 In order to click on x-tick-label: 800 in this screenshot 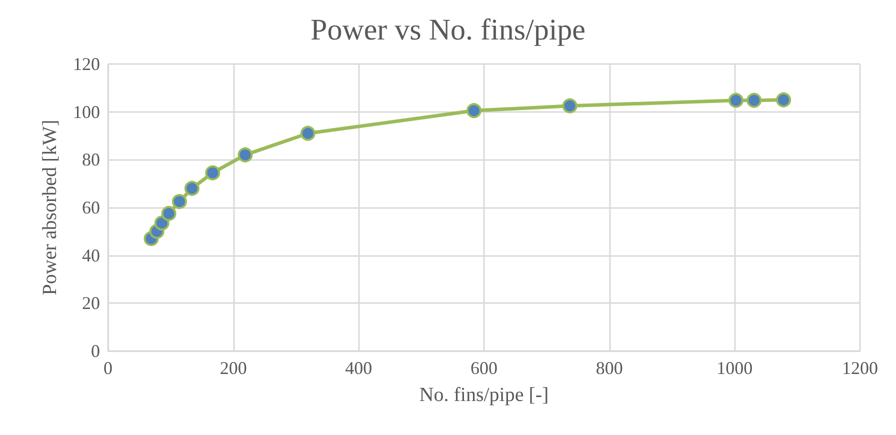, I will do `click(609, 368)`.